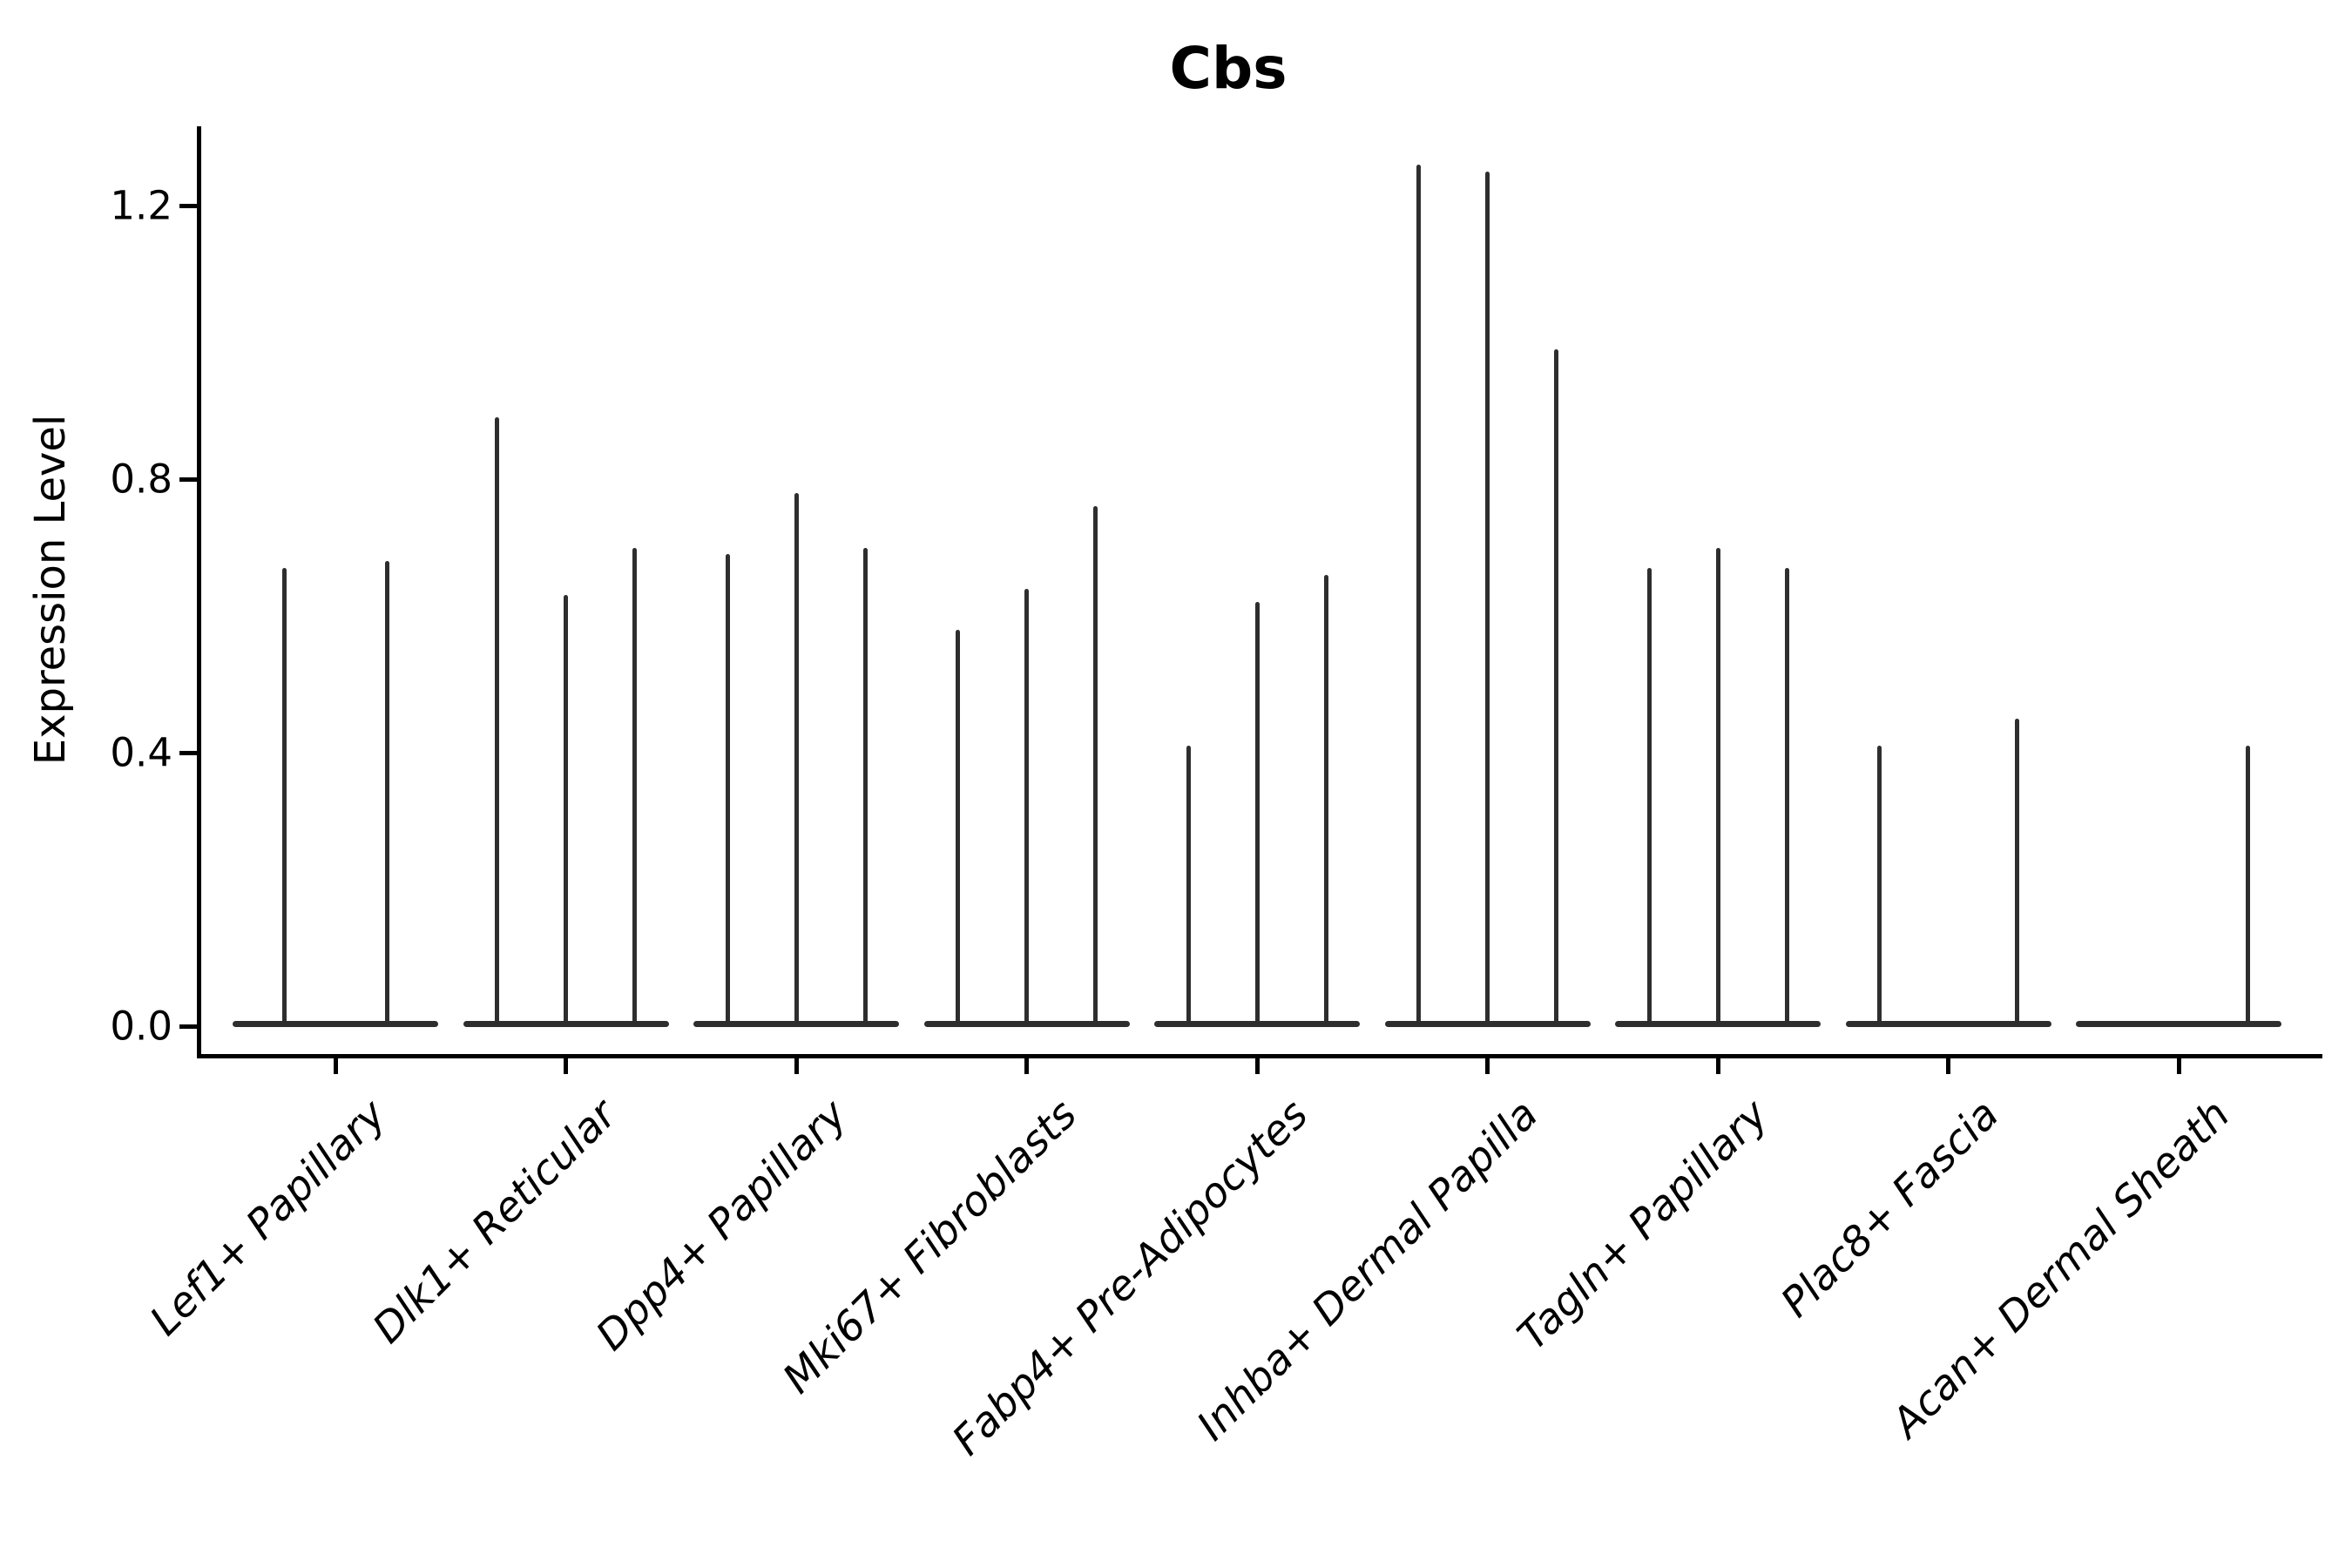  I want to click on x-tick-label: Lef1+ Papillary, so click(267, 1218).